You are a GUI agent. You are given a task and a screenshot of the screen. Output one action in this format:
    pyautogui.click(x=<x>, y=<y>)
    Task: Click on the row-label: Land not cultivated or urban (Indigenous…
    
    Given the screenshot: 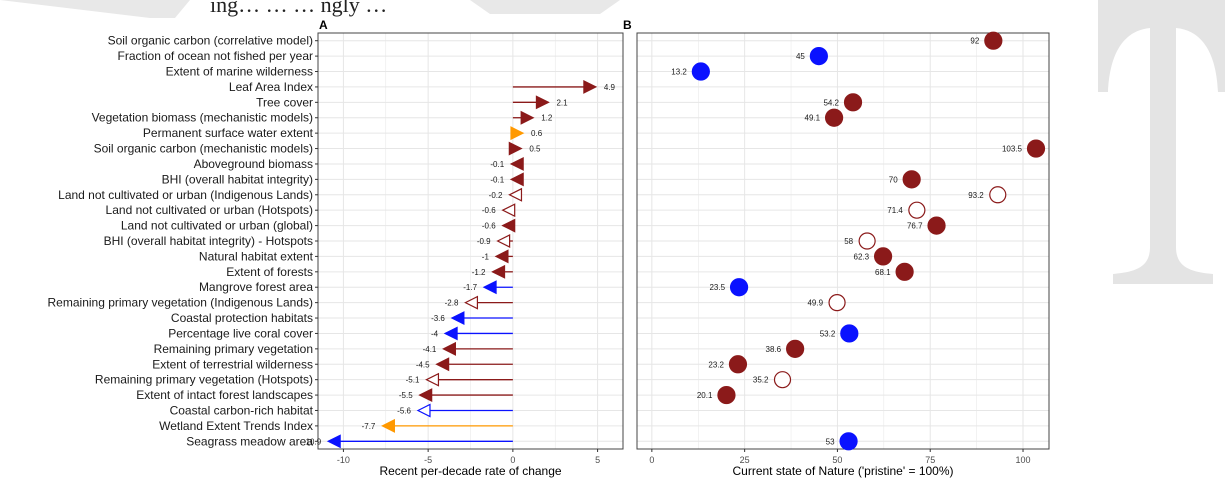 What is the action you would take?
    pyautogui.click(x=185, y=195)
    